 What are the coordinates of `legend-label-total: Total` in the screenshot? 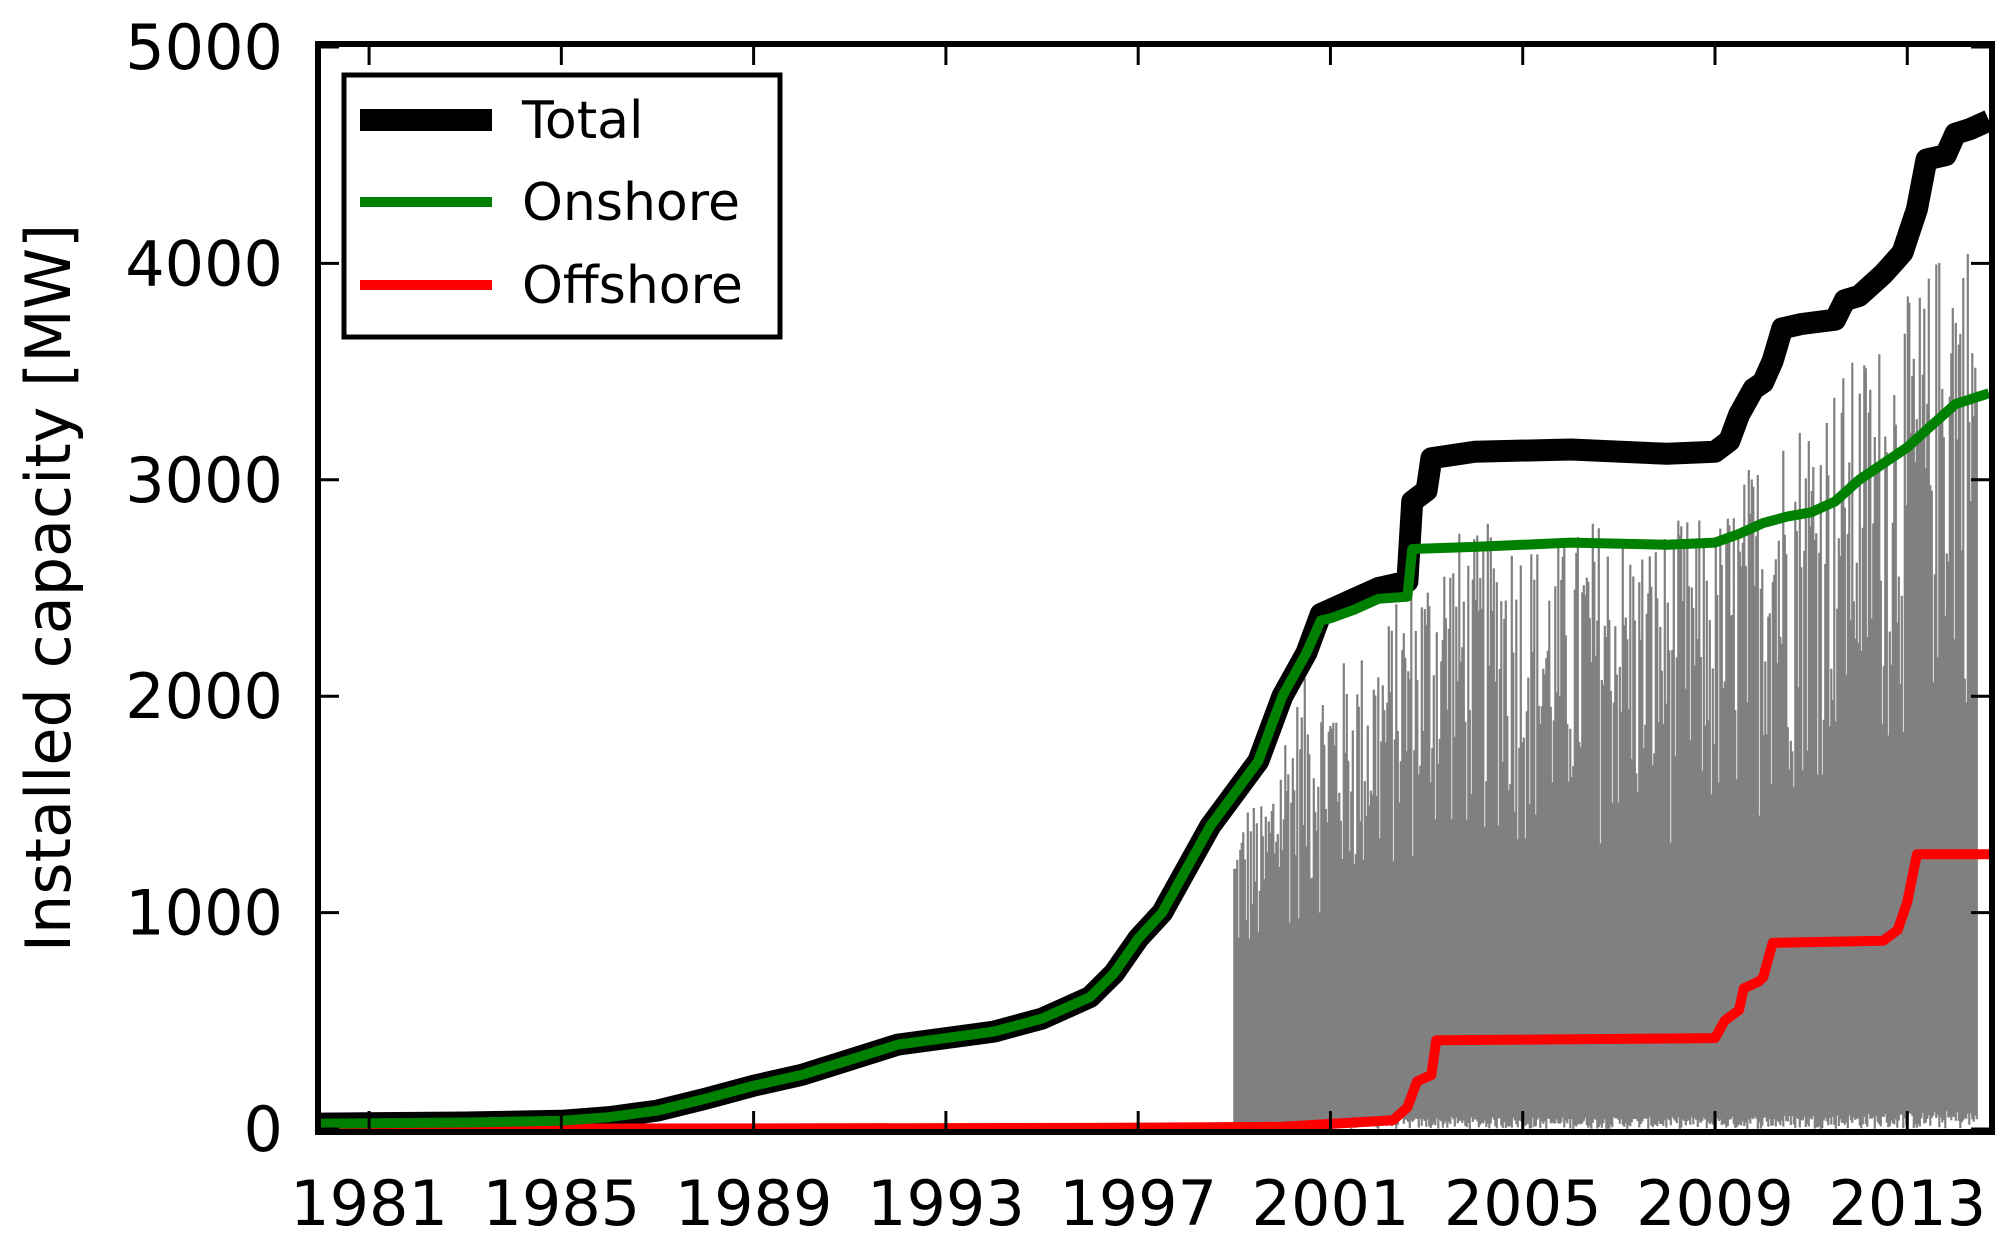 It's located at (582, 121).